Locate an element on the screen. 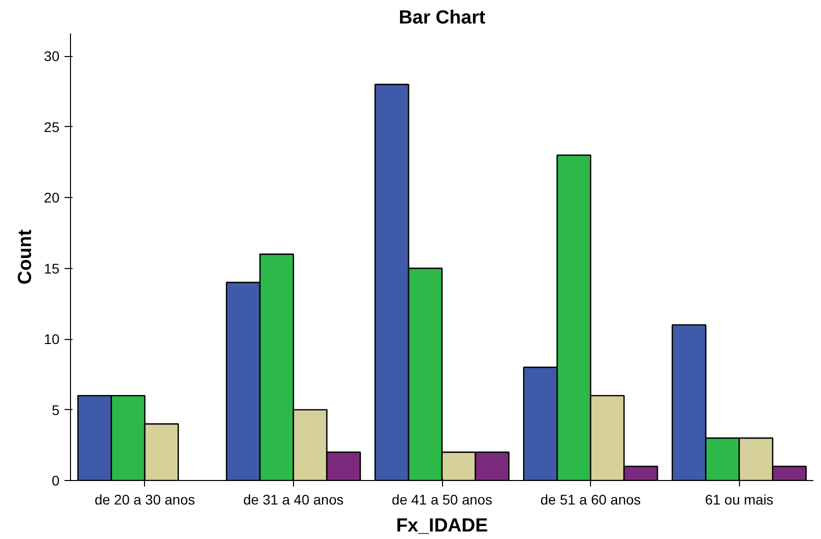 The width and height of the screenshot is (821, 539). y-tick-label: 10 is located at coordinates (52, 339).